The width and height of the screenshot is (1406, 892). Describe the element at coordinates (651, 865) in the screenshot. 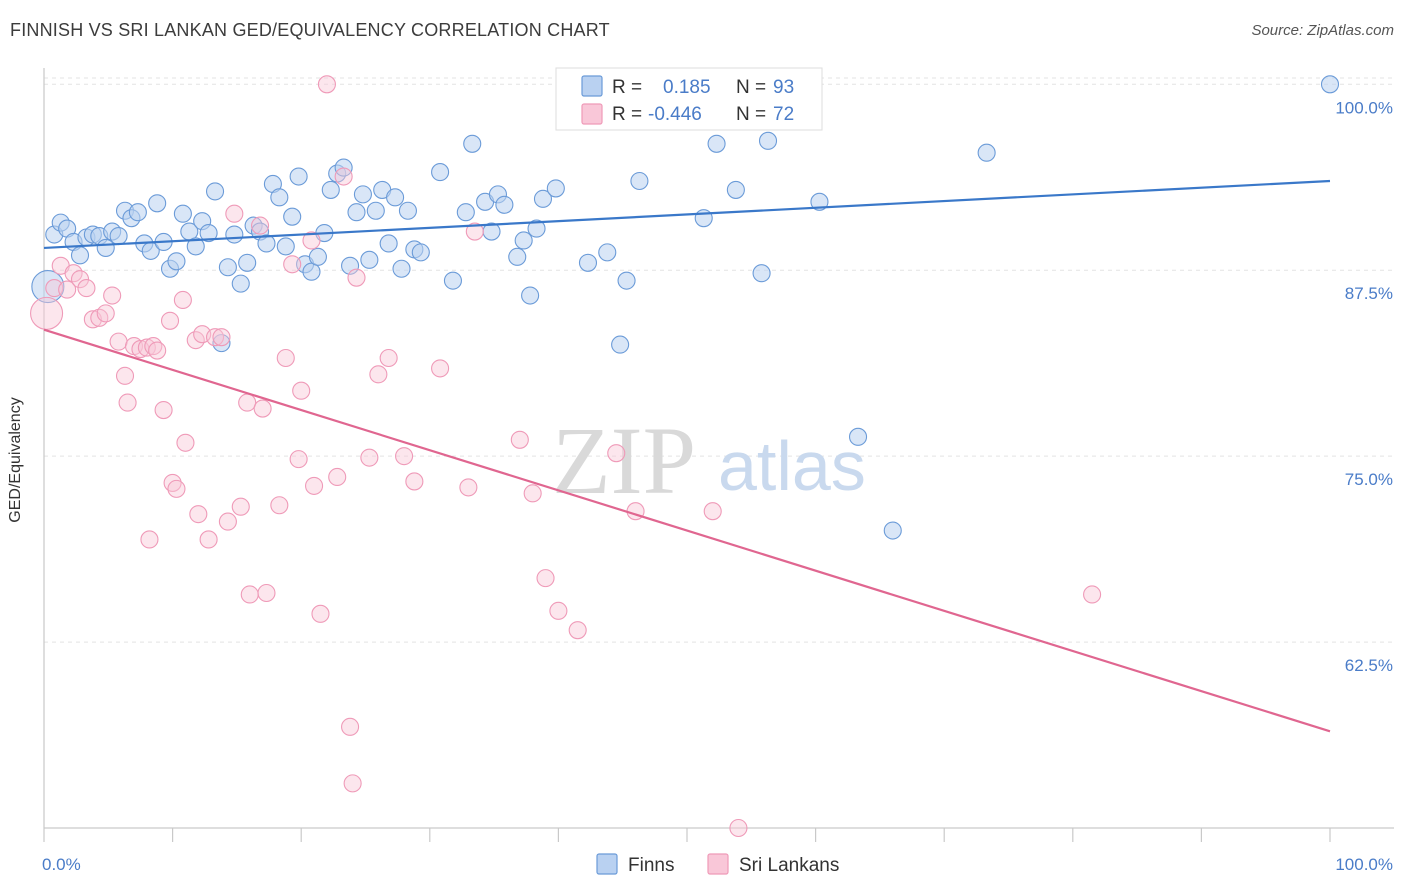

I see `legend-bottom-finns: Finns` at that location.